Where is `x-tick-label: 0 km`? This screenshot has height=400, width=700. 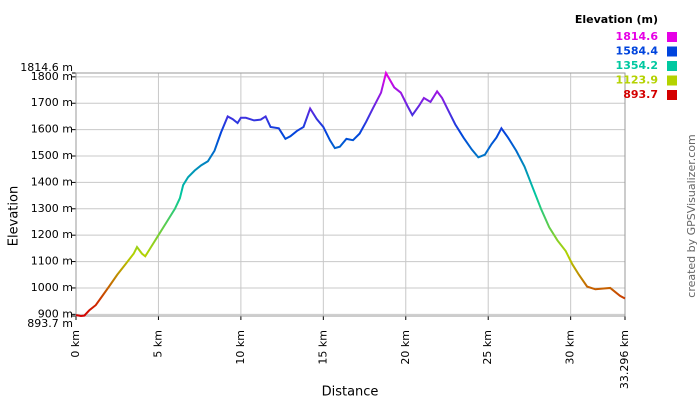
x-tick-label: 0 km is located at coordinates (75, 344).